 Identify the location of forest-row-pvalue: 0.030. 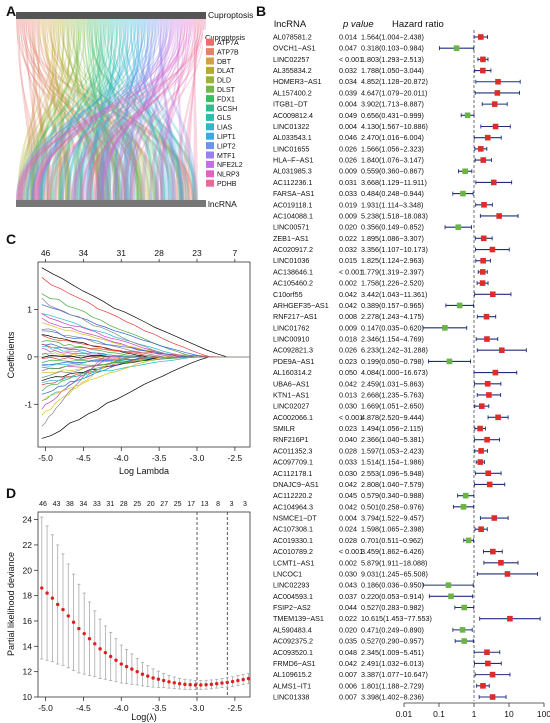
(348, 573).